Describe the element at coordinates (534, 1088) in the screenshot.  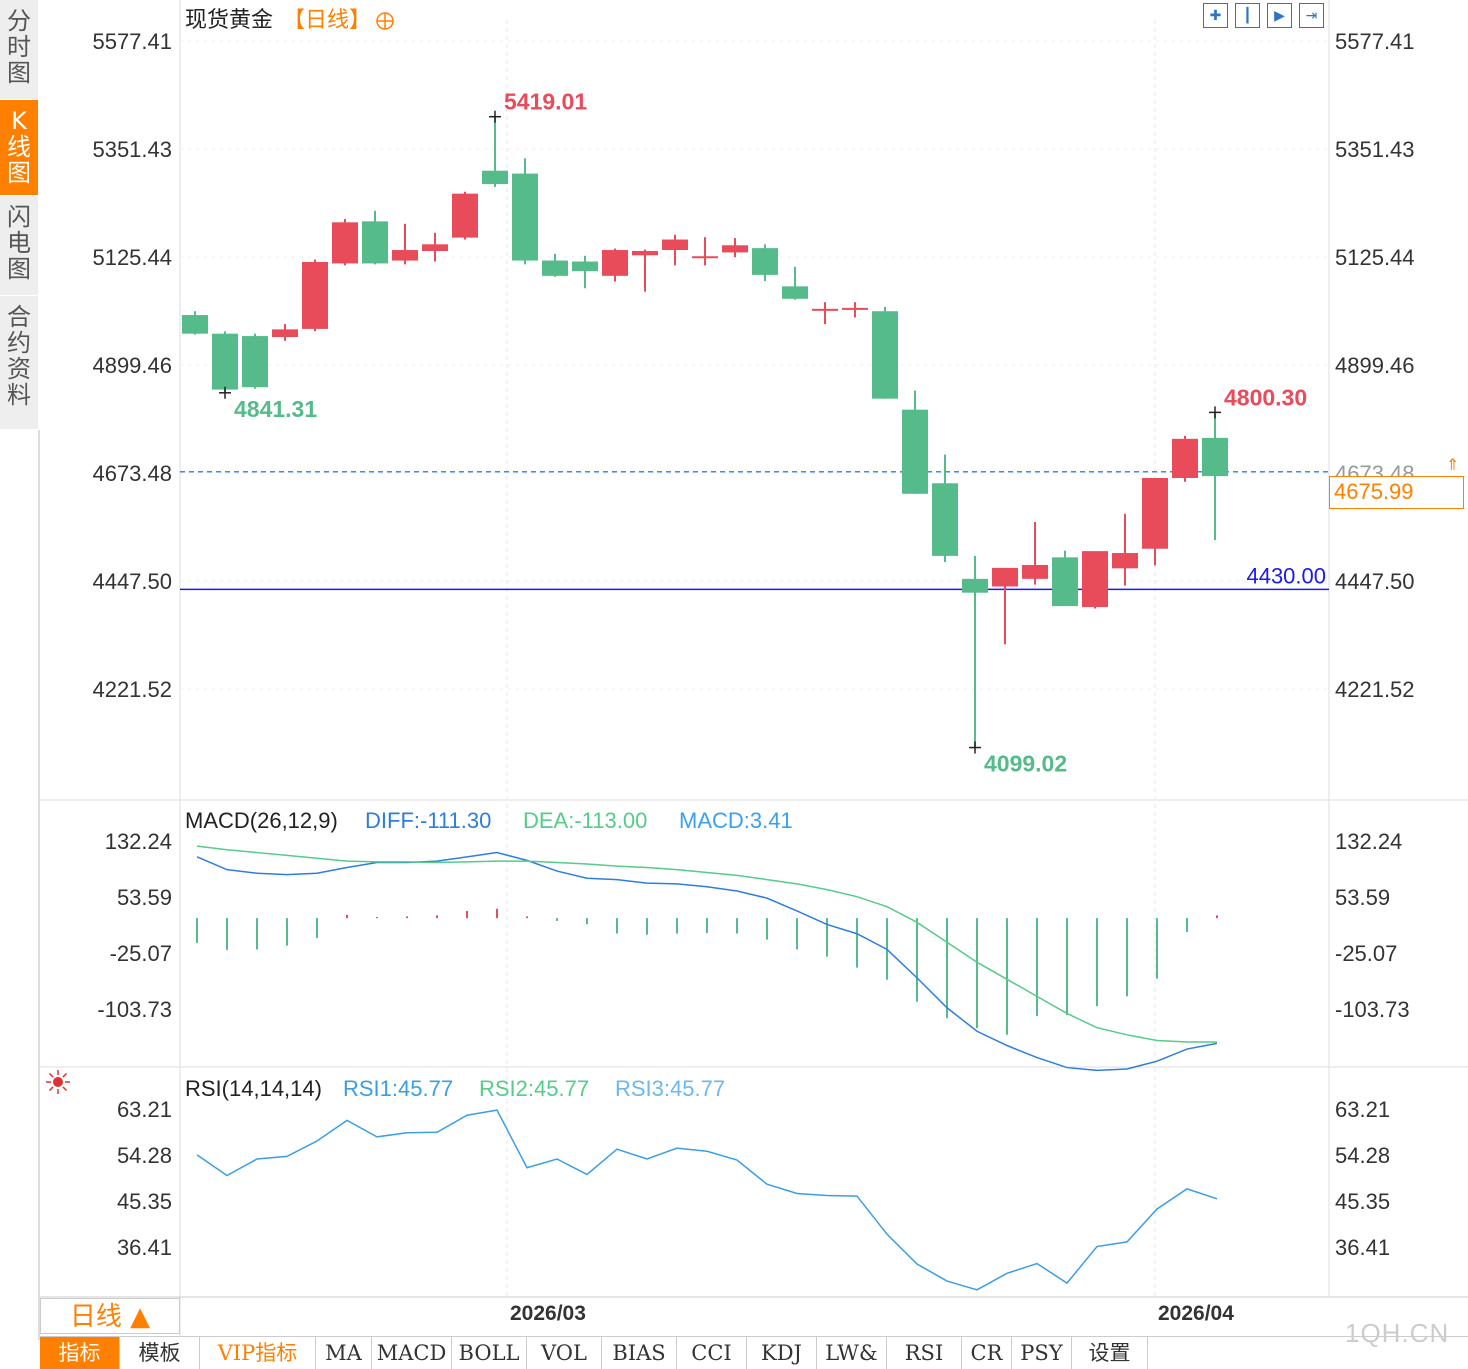
I see `rsi-legend: RSI2:45.77` at that location.